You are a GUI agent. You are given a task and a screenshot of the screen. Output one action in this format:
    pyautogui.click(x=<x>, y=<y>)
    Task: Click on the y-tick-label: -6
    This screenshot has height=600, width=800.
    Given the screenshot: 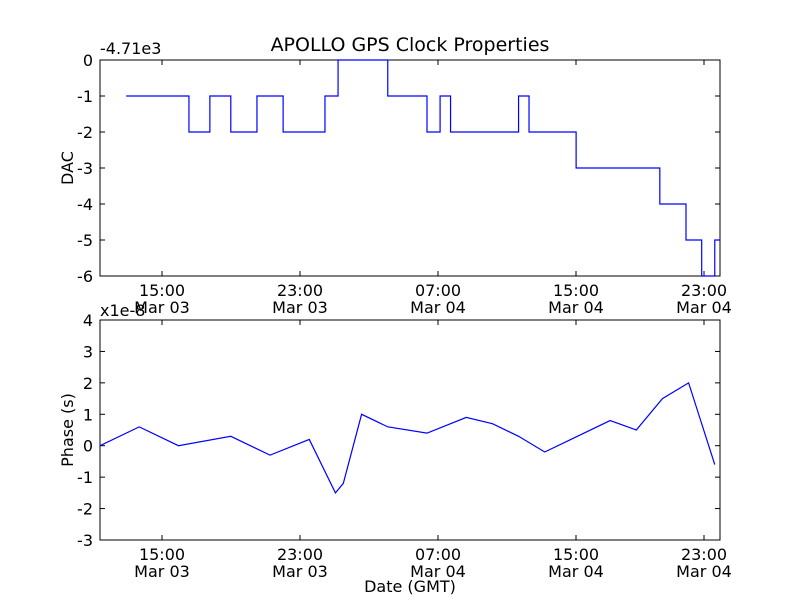 What is the action you would take?
    pyautogui.click(x=85, y=276)
    